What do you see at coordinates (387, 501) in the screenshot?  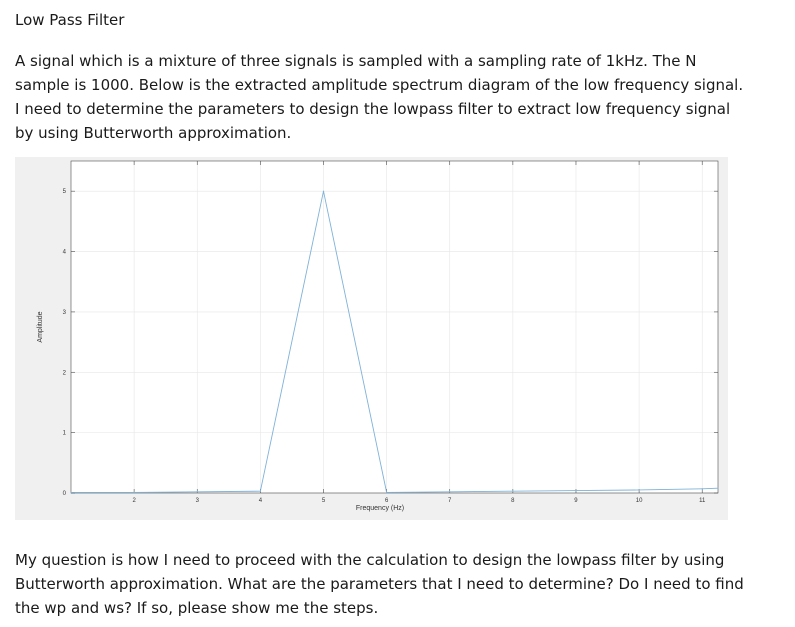 I see `x-tick-label: 6` at bounding box center [387, 501].